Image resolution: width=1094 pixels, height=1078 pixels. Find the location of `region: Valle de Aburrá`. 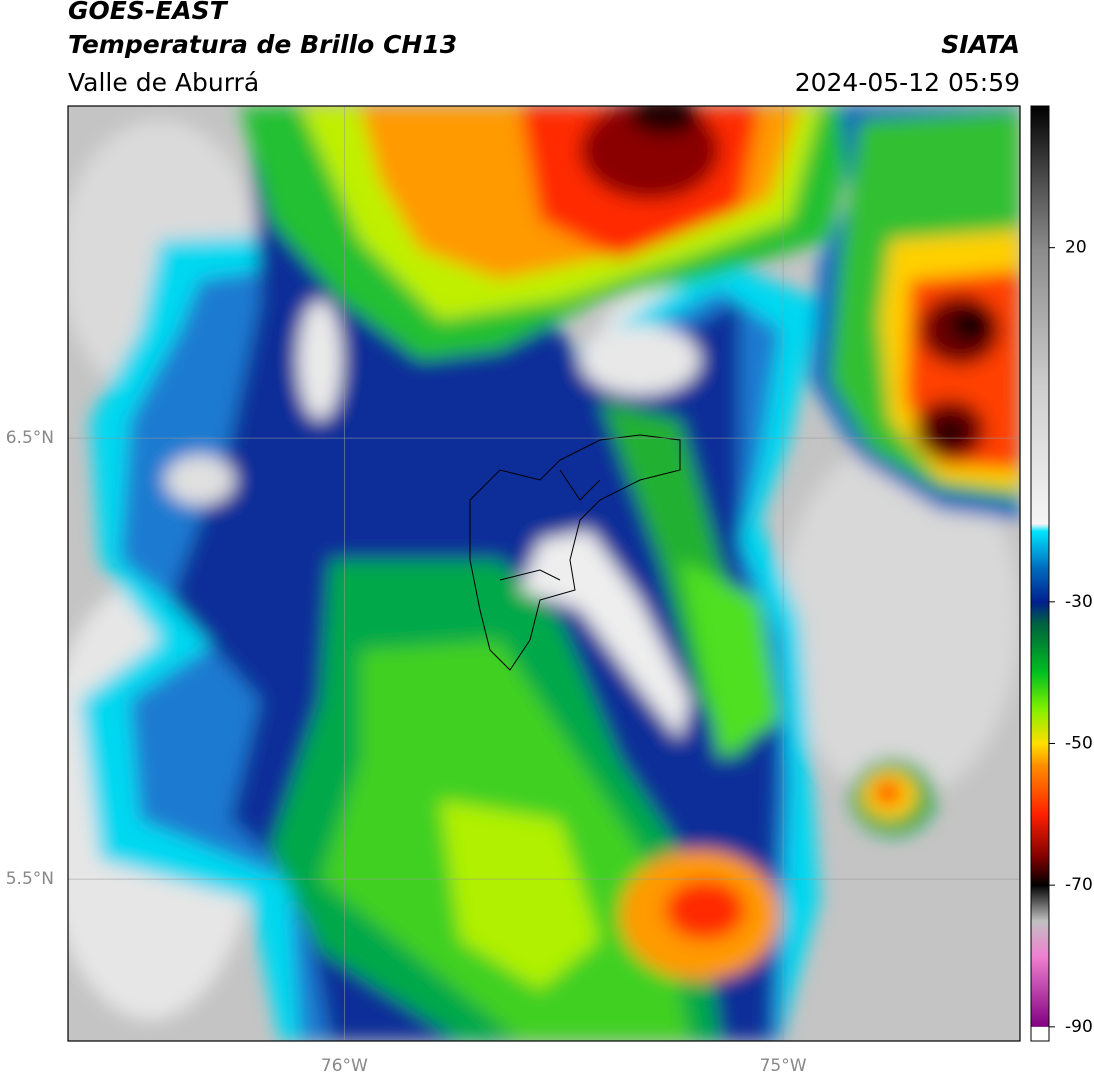

region: Valle de Aburrá is located at coordinates (163, 82).